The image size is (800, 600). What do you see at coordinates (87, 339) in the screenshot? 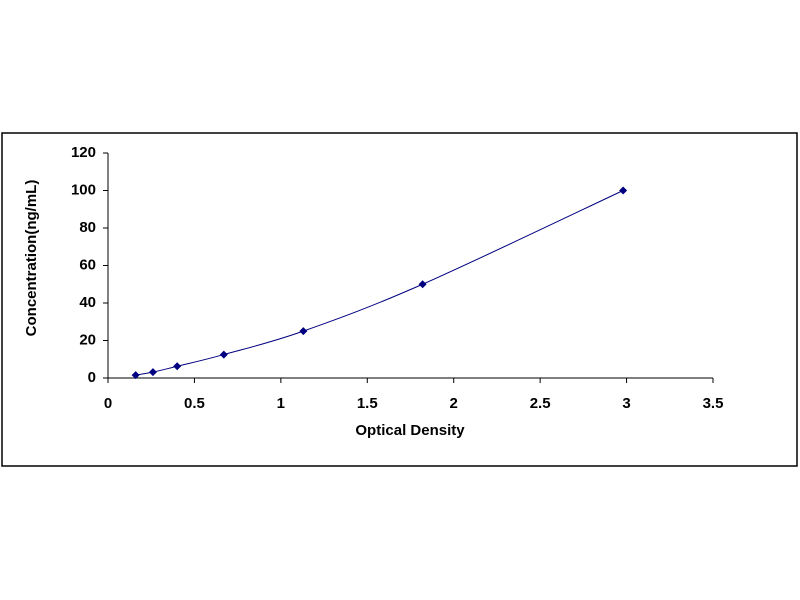
I see `y-tick-label: 20` at bounding box center [87, 339].